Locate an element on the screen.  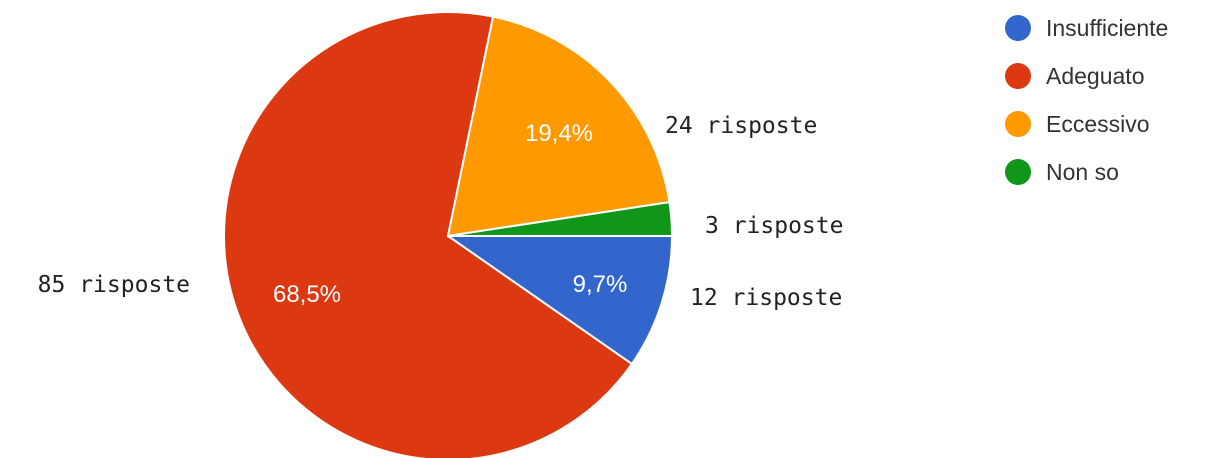
legend-item-eccessivo: Eccessivo is located at coordinates (1077, 124).